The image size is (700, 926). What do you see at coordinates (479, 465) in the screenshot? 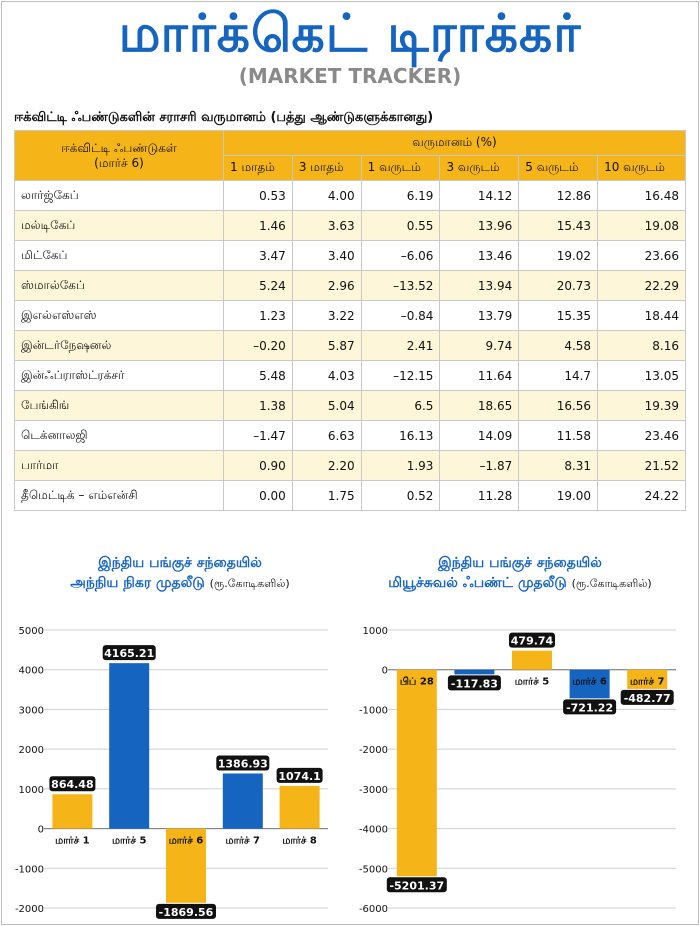
I see `return-value-cell: –1.87` at bounding box center [479, 465].